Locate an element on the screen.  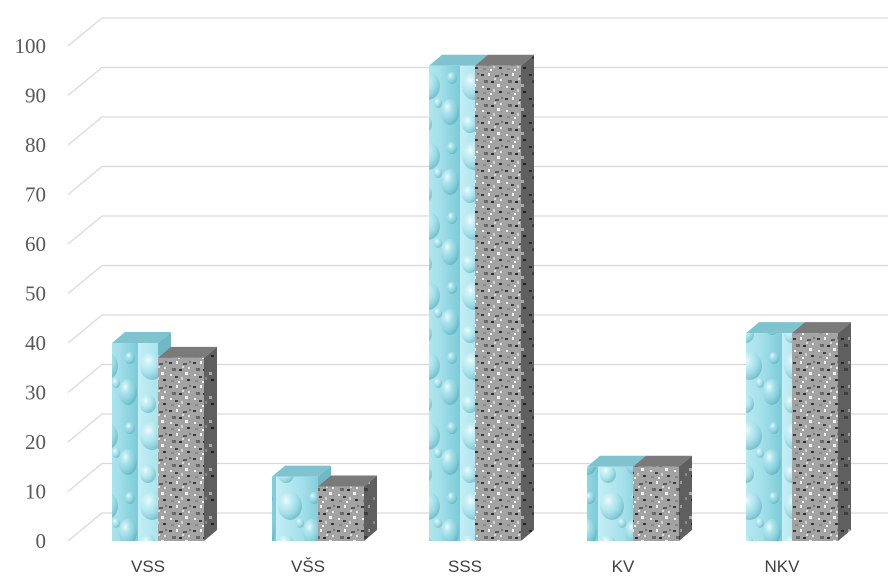
x-tick-label: VSS is located at coordinates (148, 566).